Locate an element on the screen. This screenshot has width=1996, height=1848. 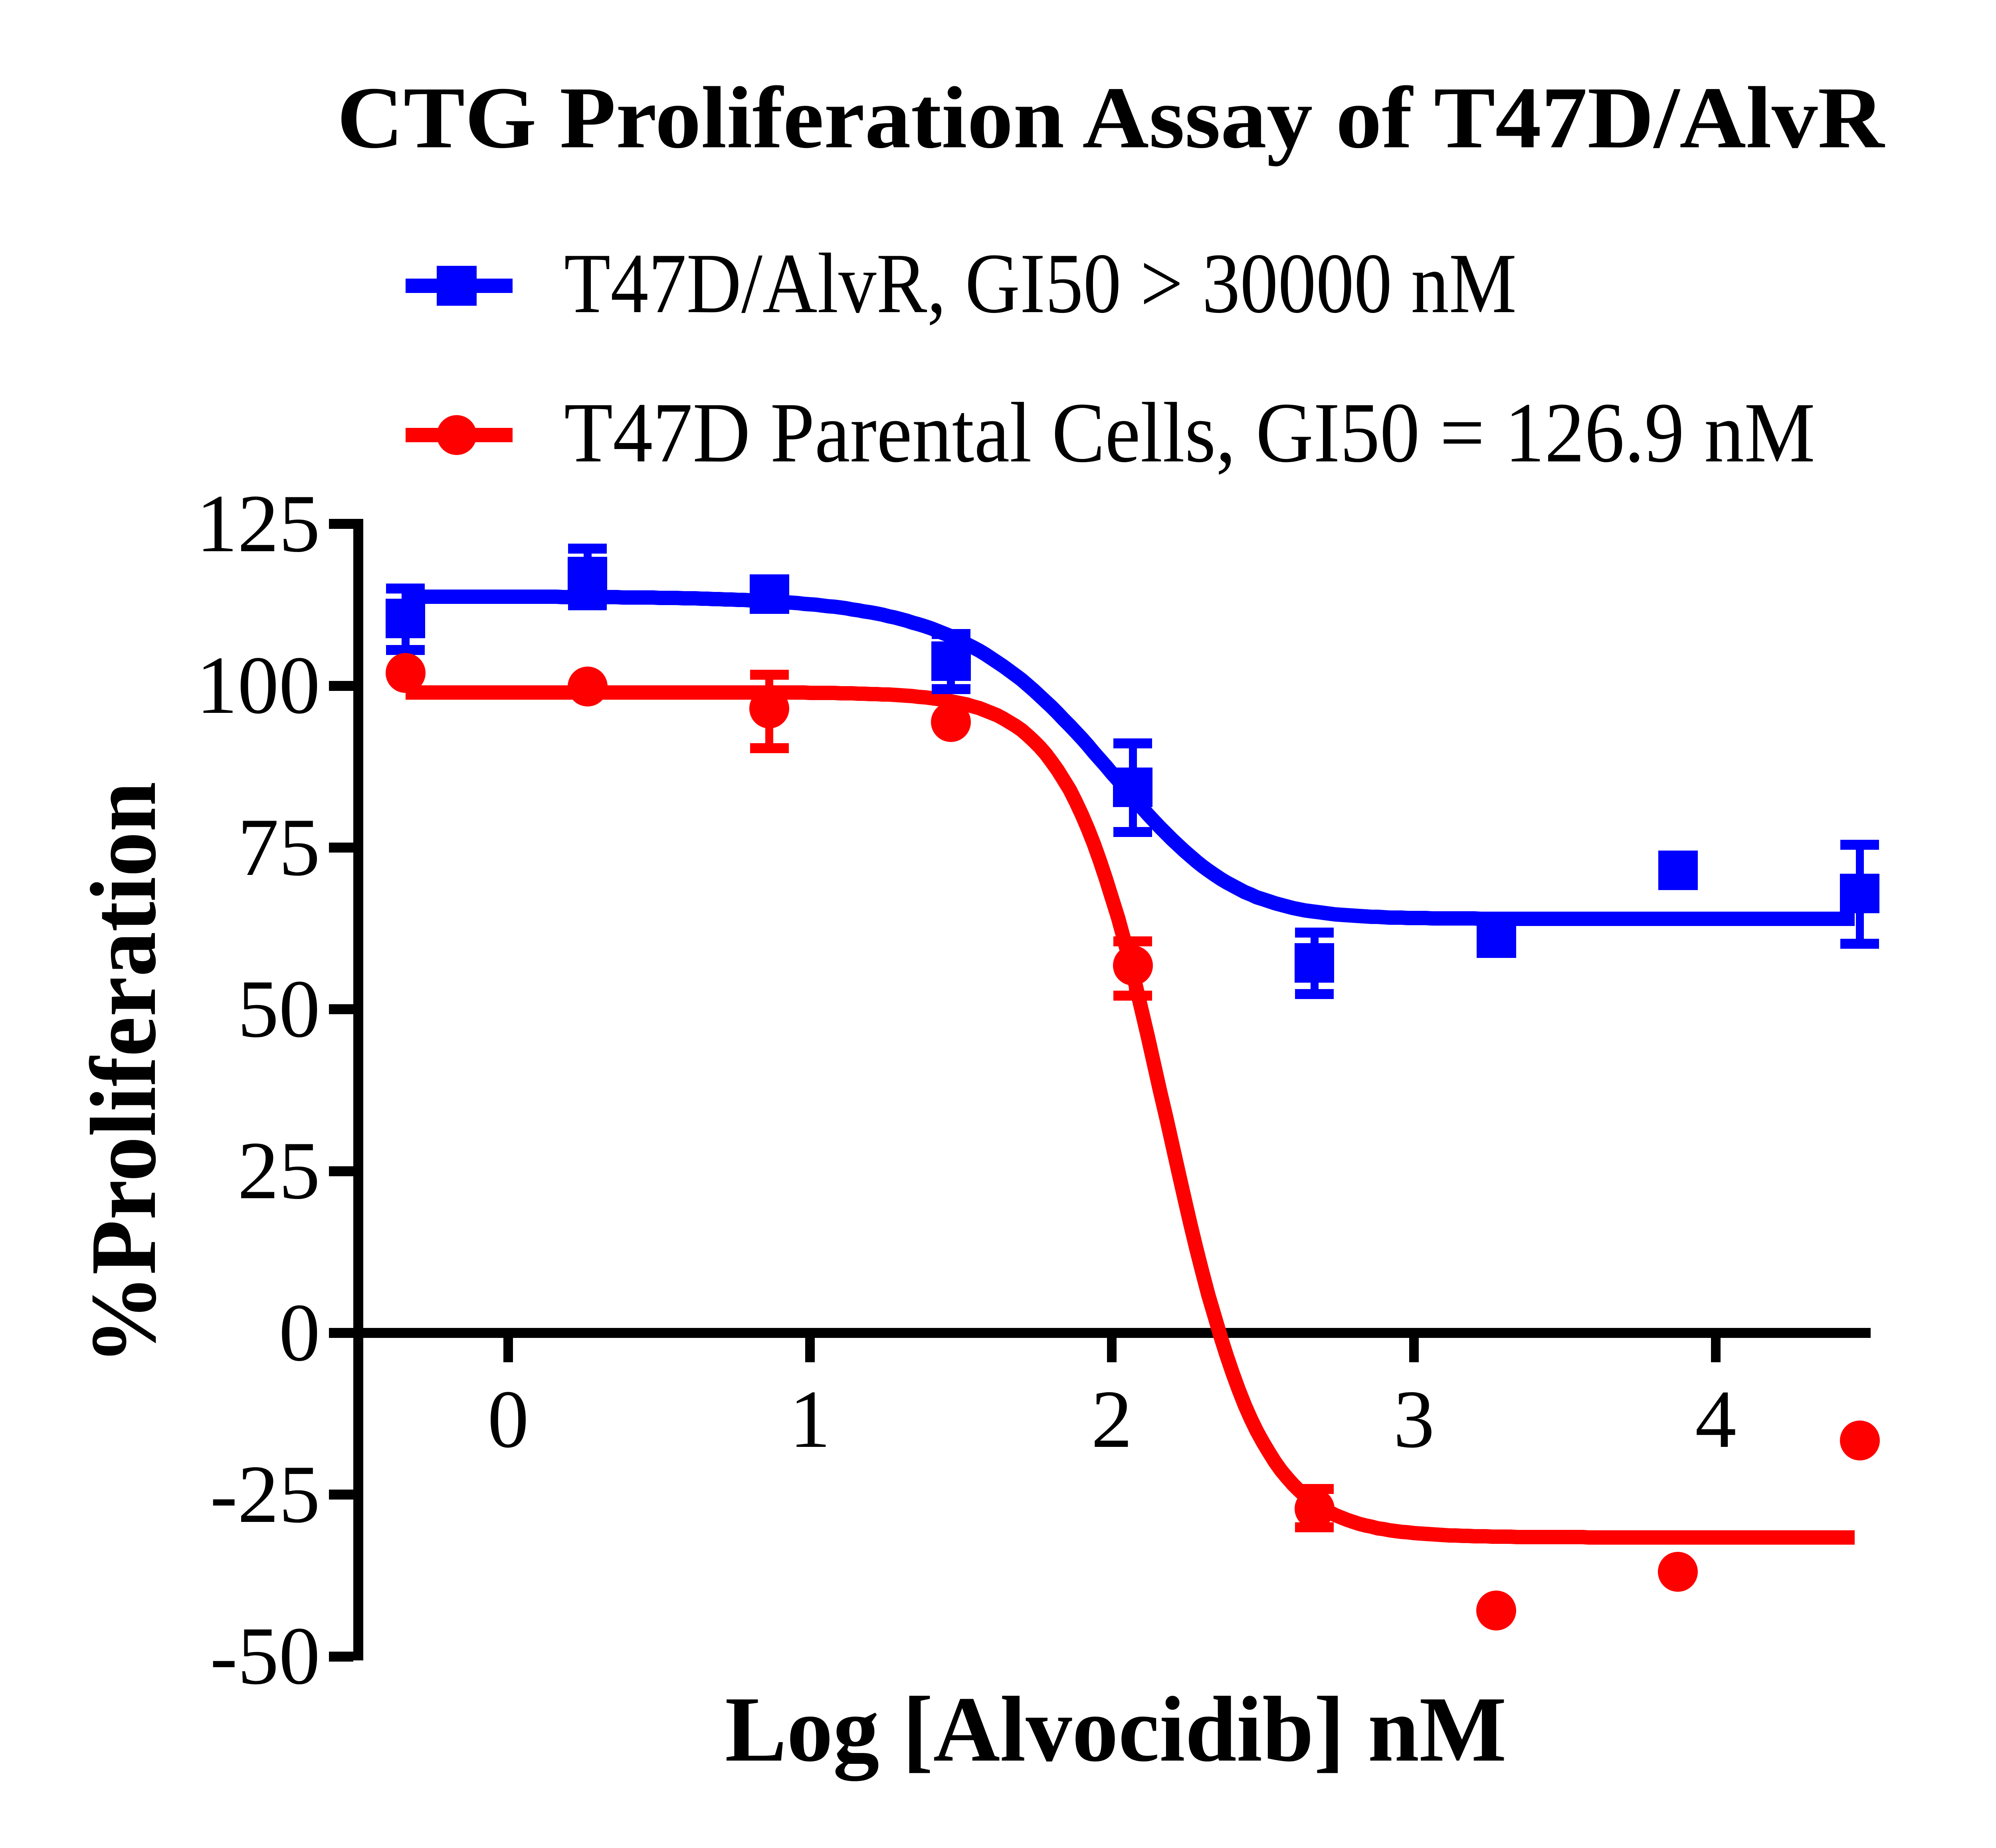
svg-text: 3 is located at coordinates (1414, 1419).